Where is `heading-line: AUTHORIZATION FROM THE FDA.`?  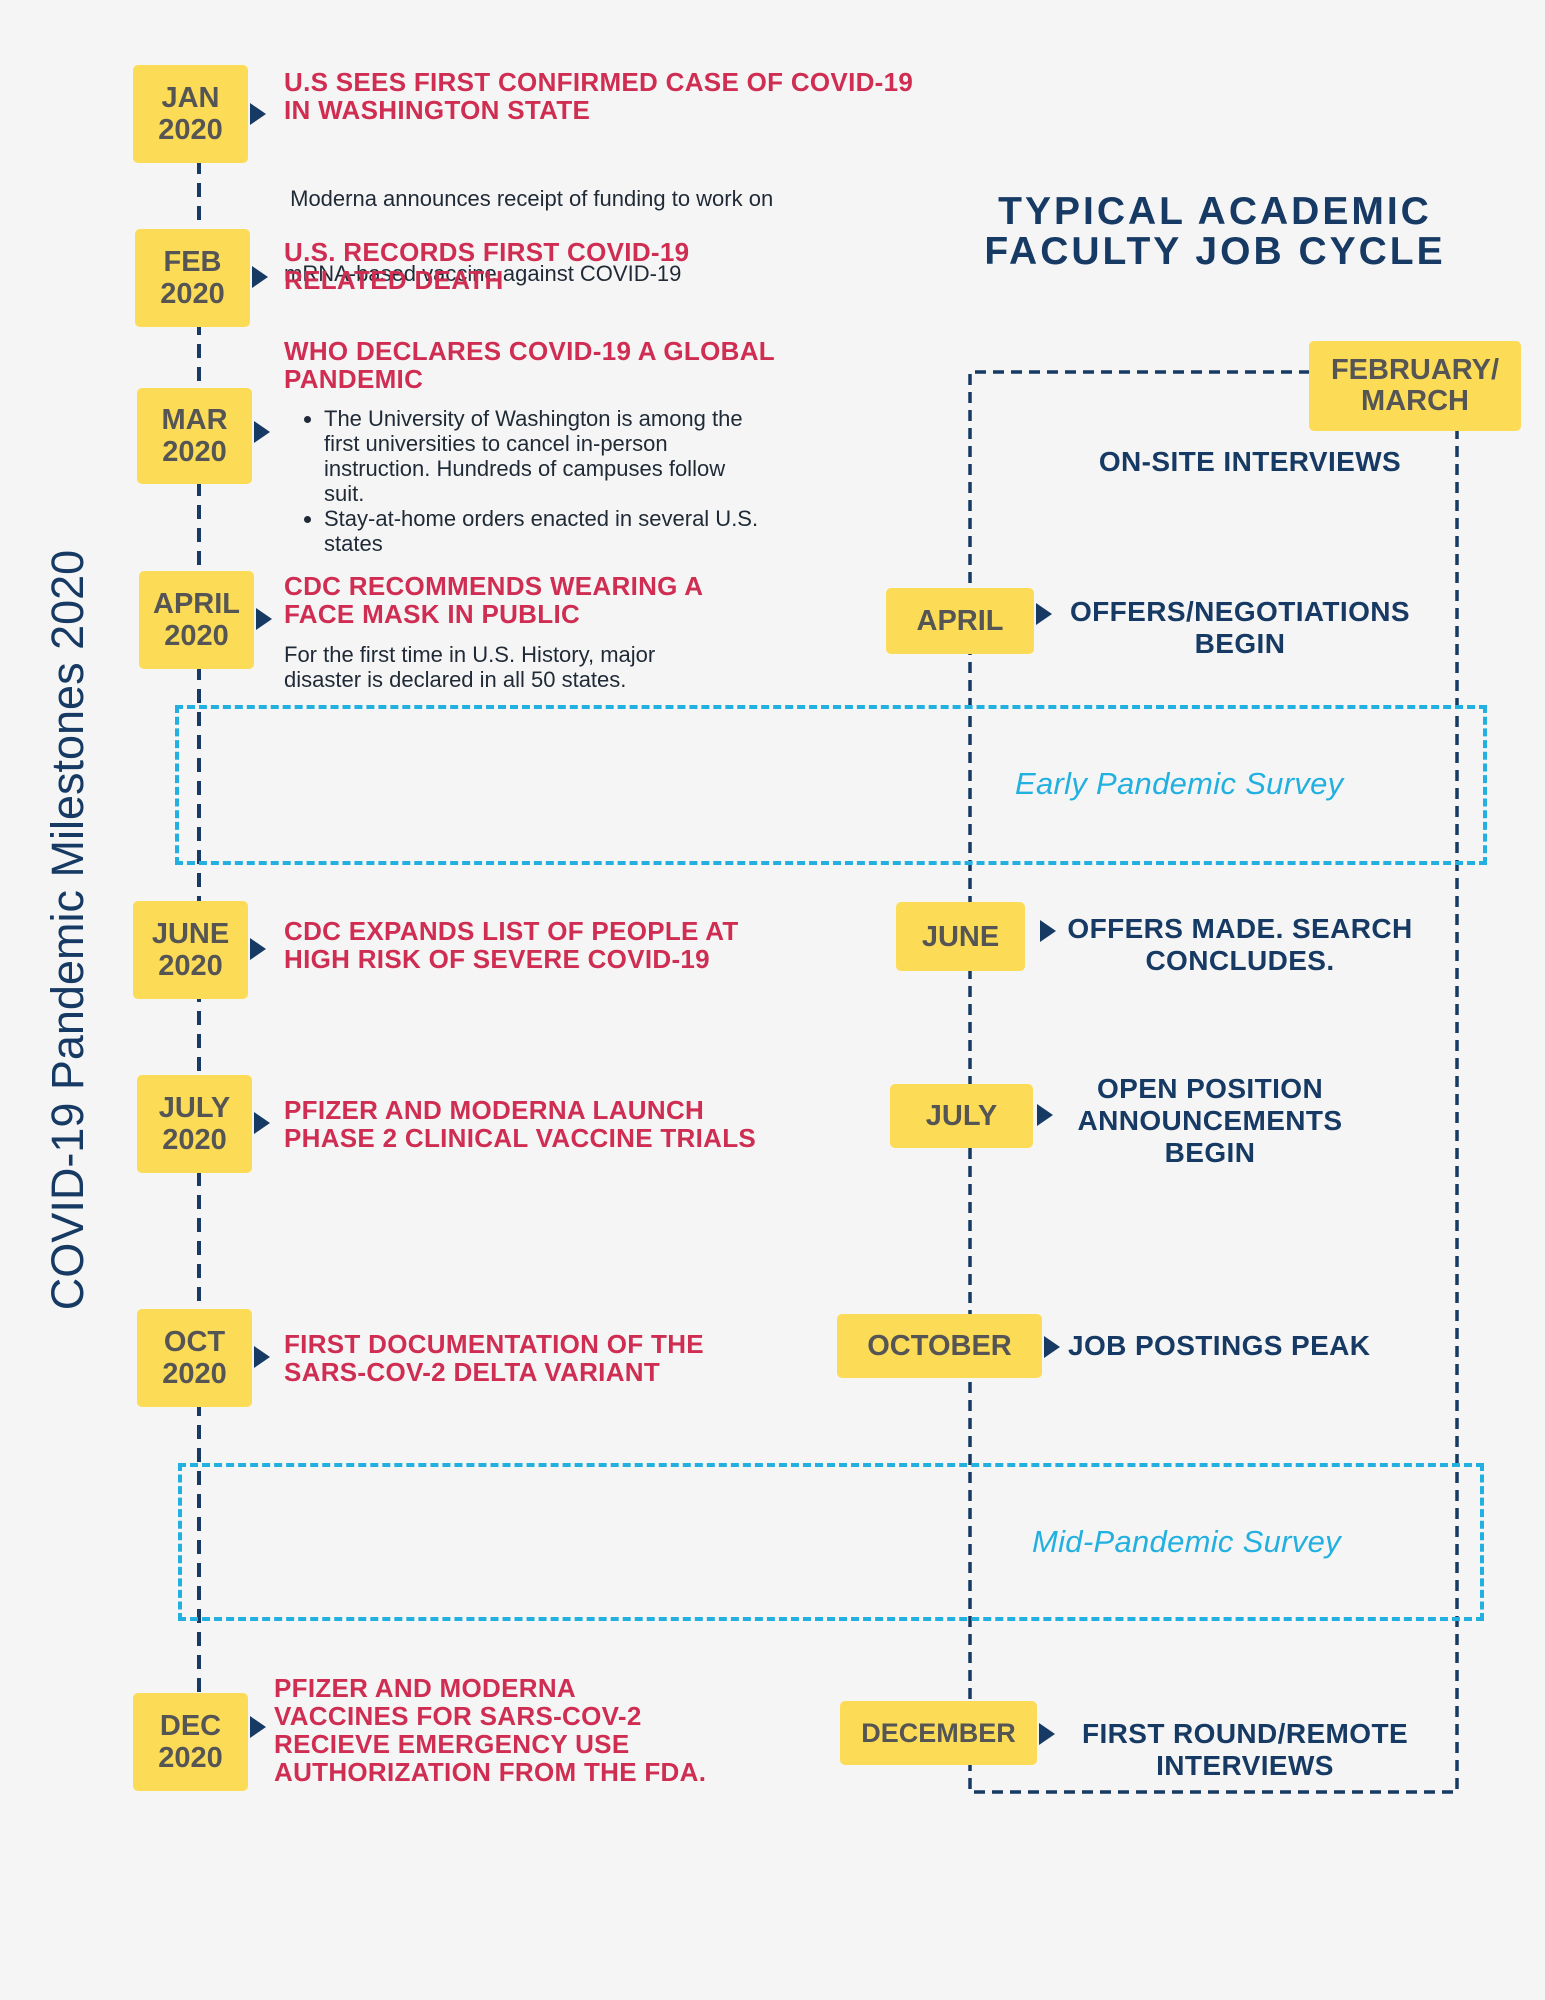
heading-line: AUTHORIZATION FROM THE FDA. is located at coordinates (490, 1772).